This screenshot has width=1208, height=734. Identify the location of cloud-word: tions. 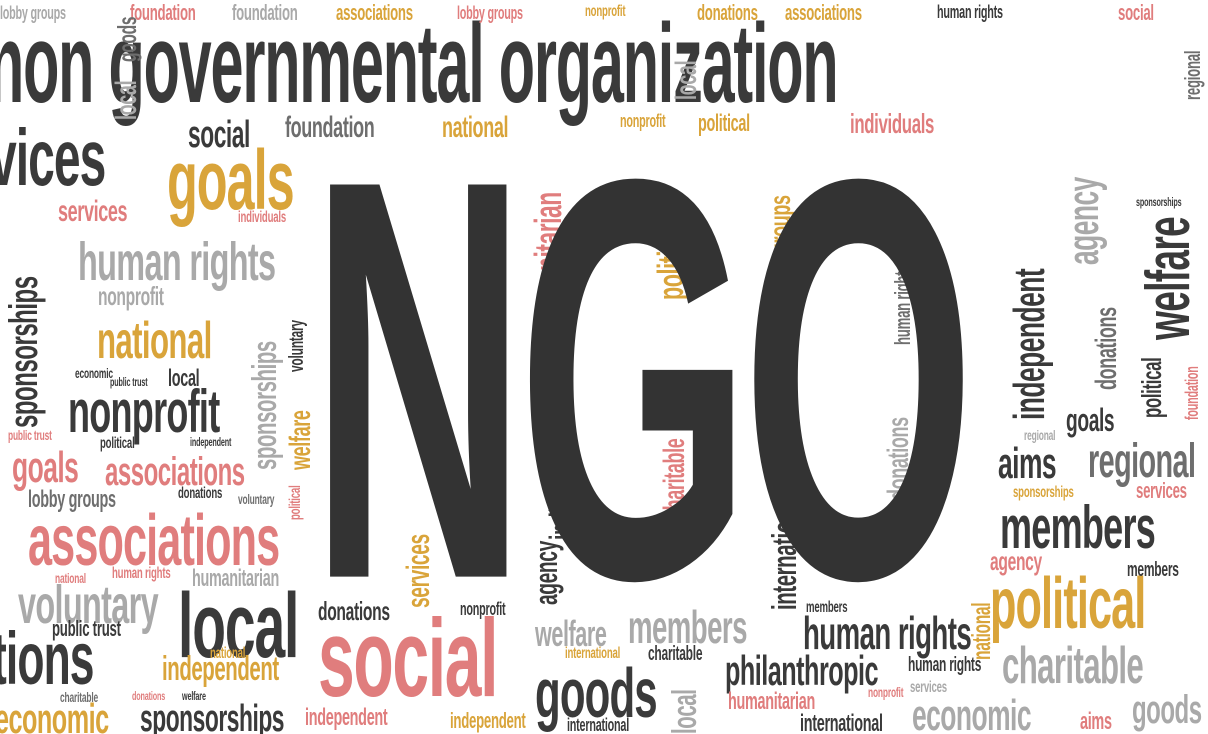
(47, 658).